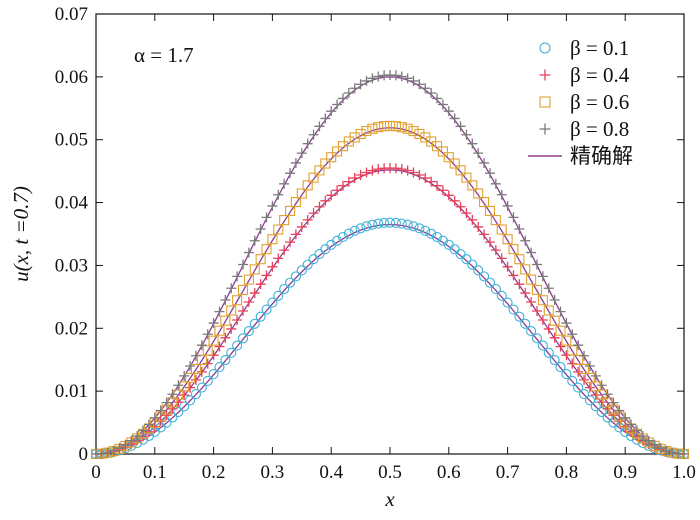 This screenshot has width=700, height=520. I want to click on legend: β = 0.1 β = 0.4 β = 0.6 β = 0.8 精确解, so click(580, 102).